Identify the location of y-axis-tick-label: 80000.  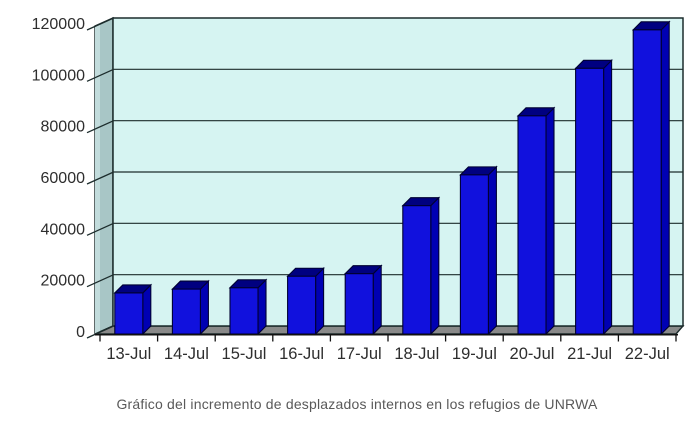
(63, 127).